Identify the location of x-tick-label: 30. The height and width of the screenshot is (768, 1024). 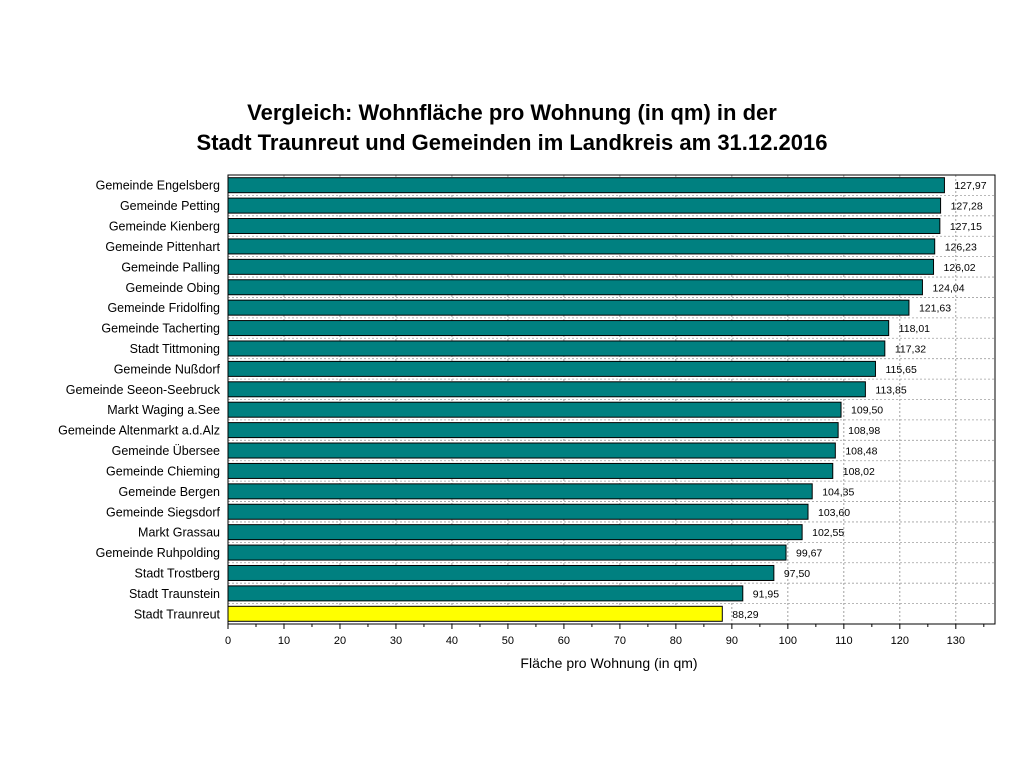
(396, 641).